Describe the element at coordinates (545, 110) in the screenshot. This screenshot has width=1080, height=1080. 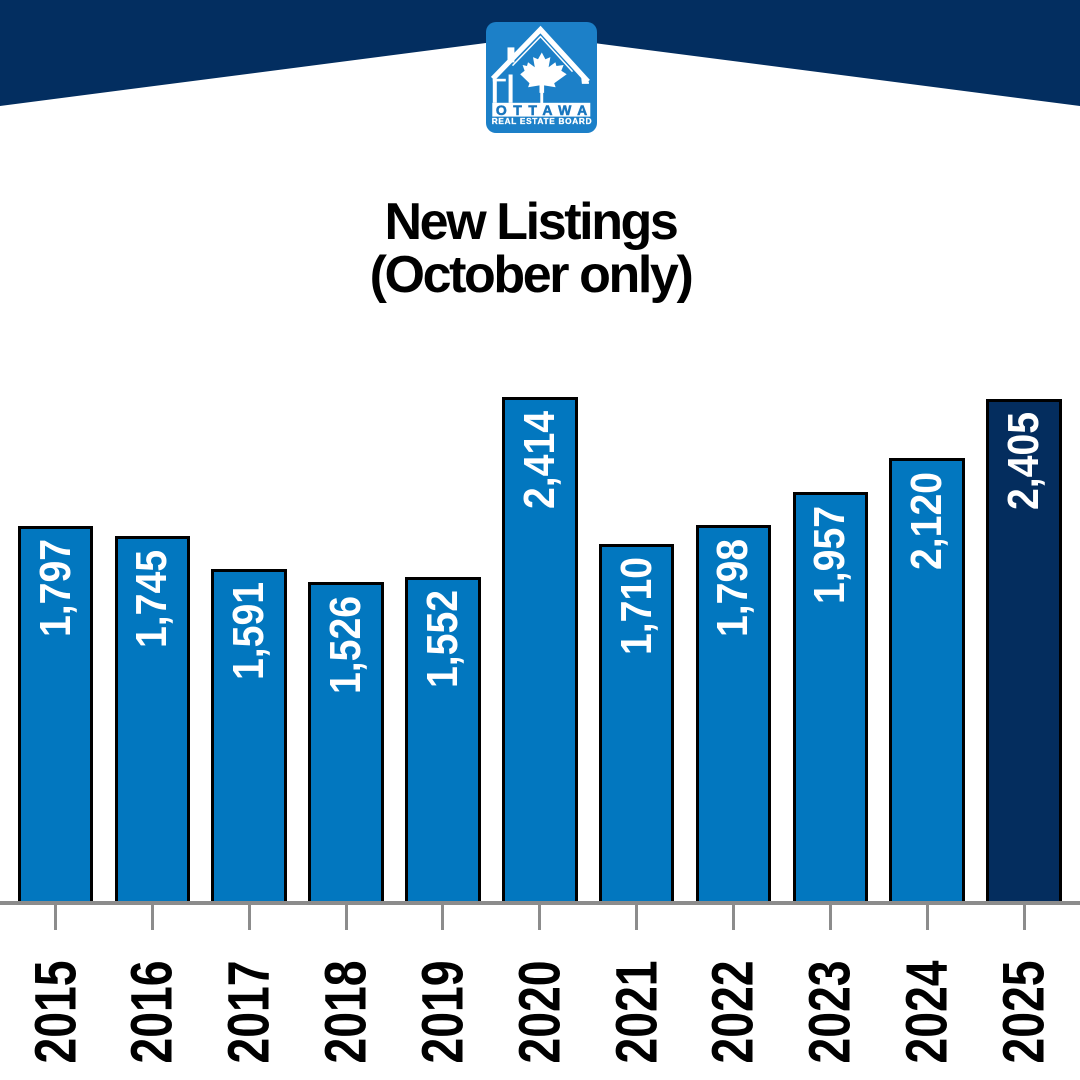
I see `svg-text: OTTAWA` at that location.